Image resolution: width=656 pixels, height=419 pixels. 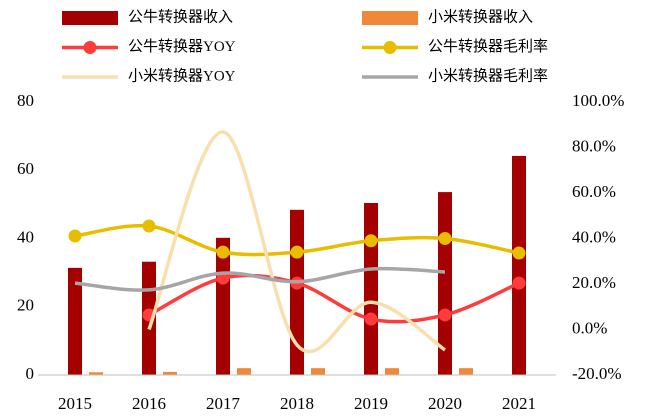 What do you see at coordinates (223, 403) in the screenshot?
I see `x-tick-label: 2017` at bounding box center [223, 403].